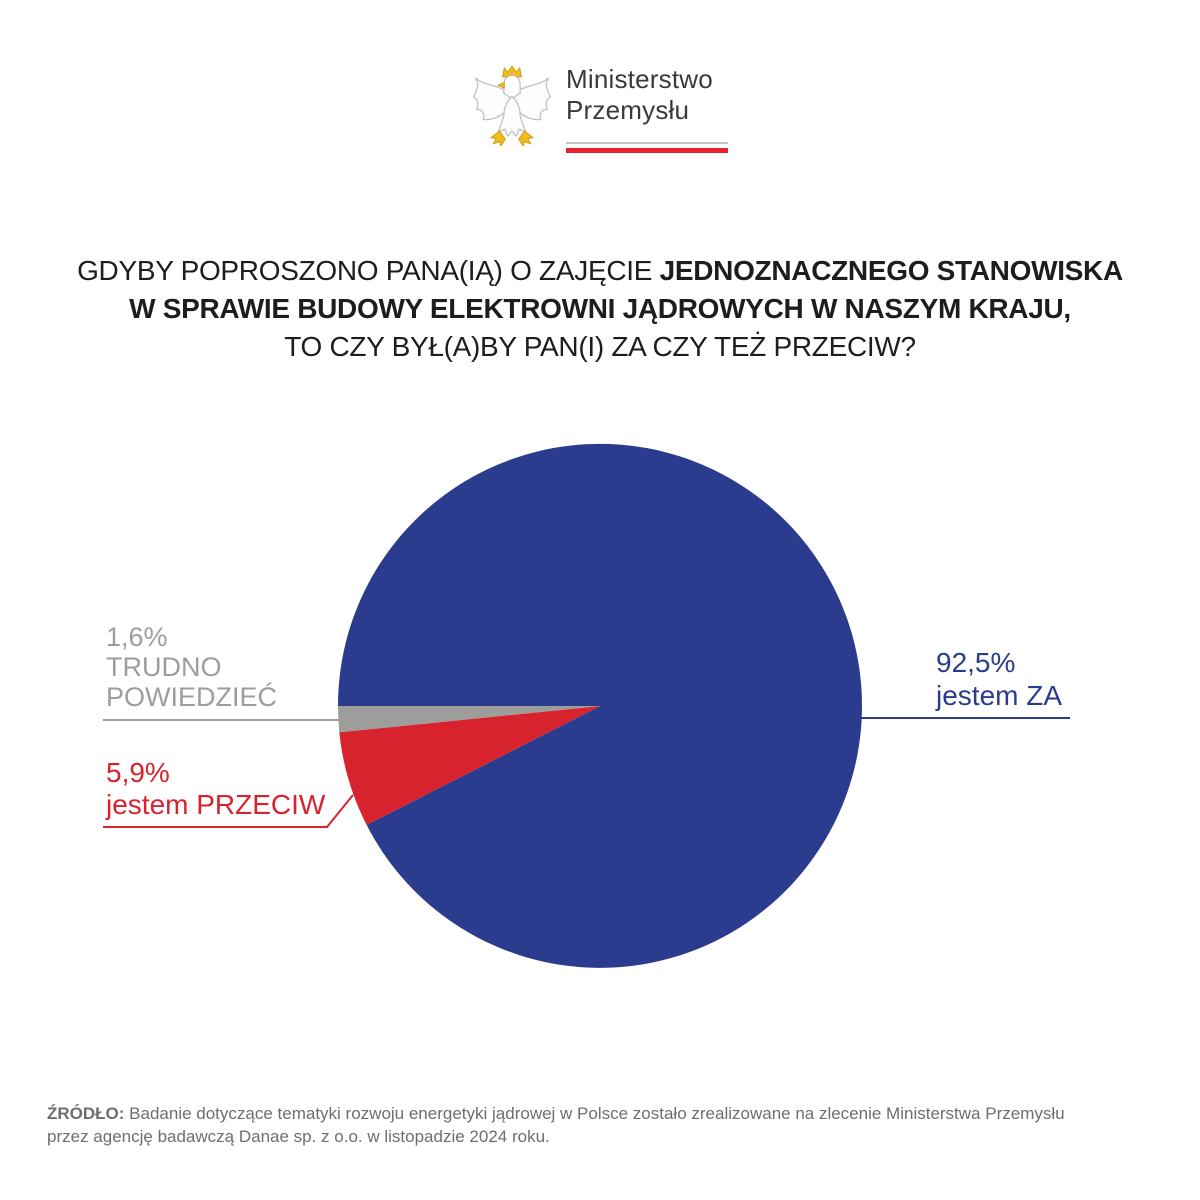 The height and width of the screenshot is (1200, 1200). What do you see at coordinates (628, 110) in the screenshot?
I see `ministry-name-line2: Przemysłu` at bounding box center [628, 110].